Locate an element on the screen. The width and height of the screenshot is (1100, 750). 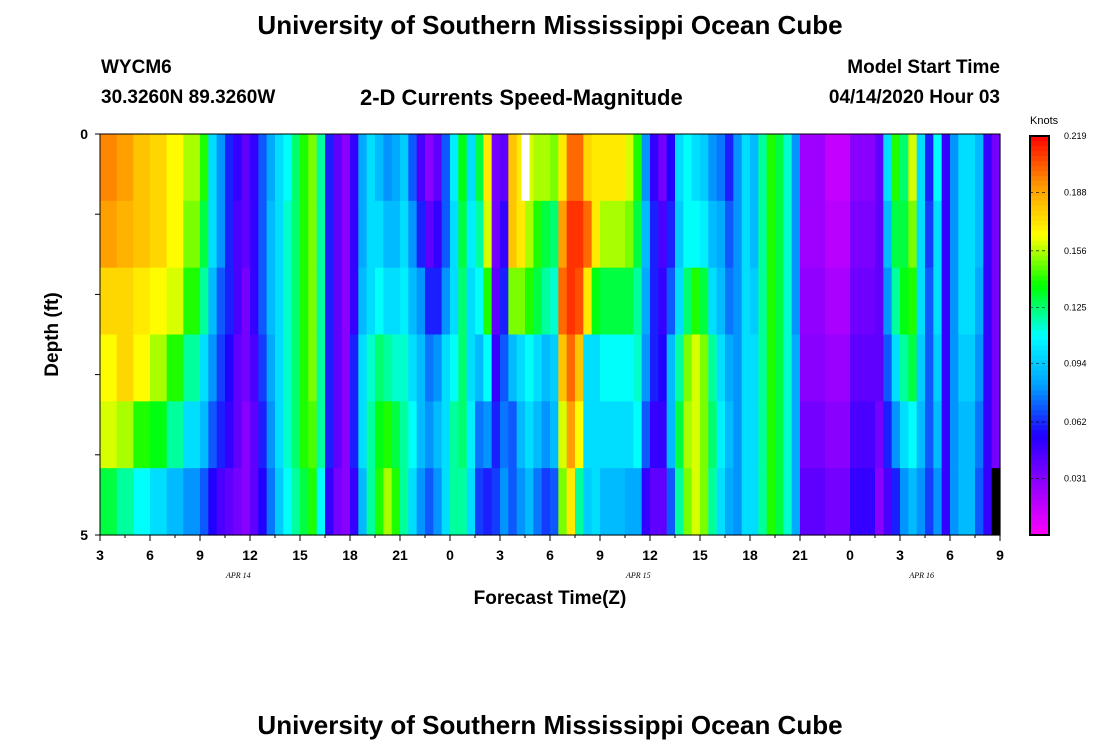
y-axis: 05 is located at coordinates (90, 334).